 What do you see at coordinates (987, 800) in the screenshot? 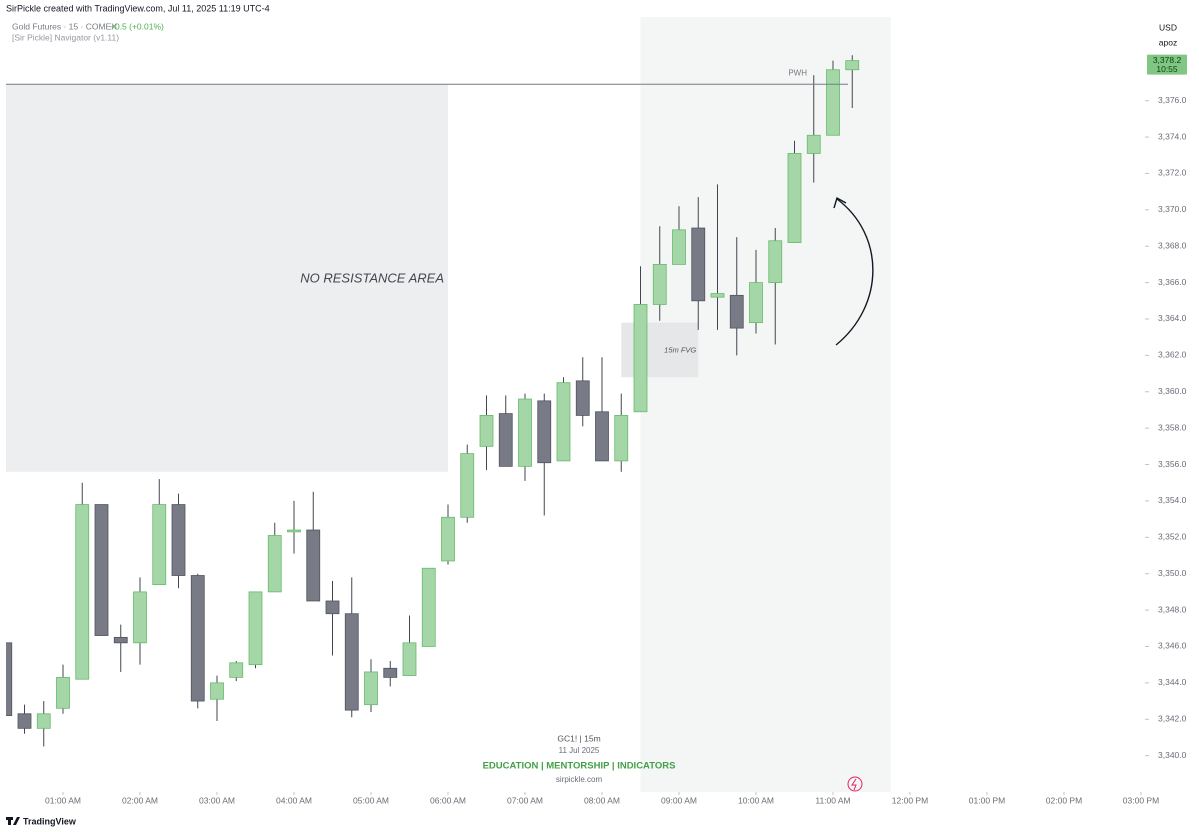
I see `x-tick-label: 01:00 PM` at bounding box center [987, 800].